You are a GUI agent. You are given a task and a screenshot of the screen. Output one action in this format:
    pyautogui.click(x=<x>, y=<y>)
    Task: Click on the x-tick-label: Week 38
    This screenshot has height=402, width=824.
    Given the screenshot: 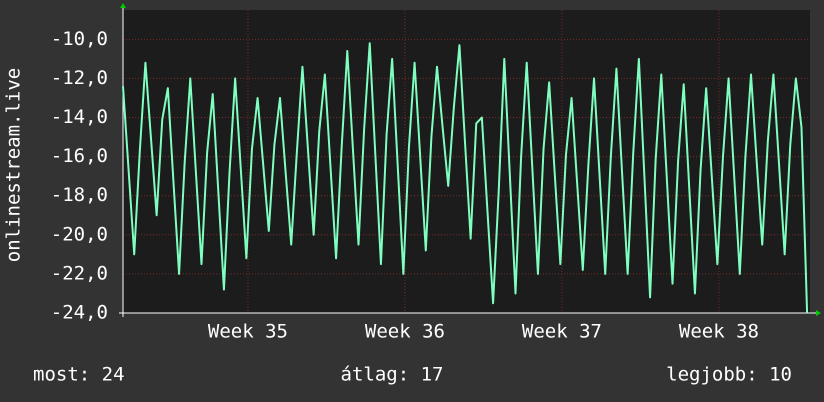 What is the action you would take?
    pyautogui.click(x=719, y=332)
    